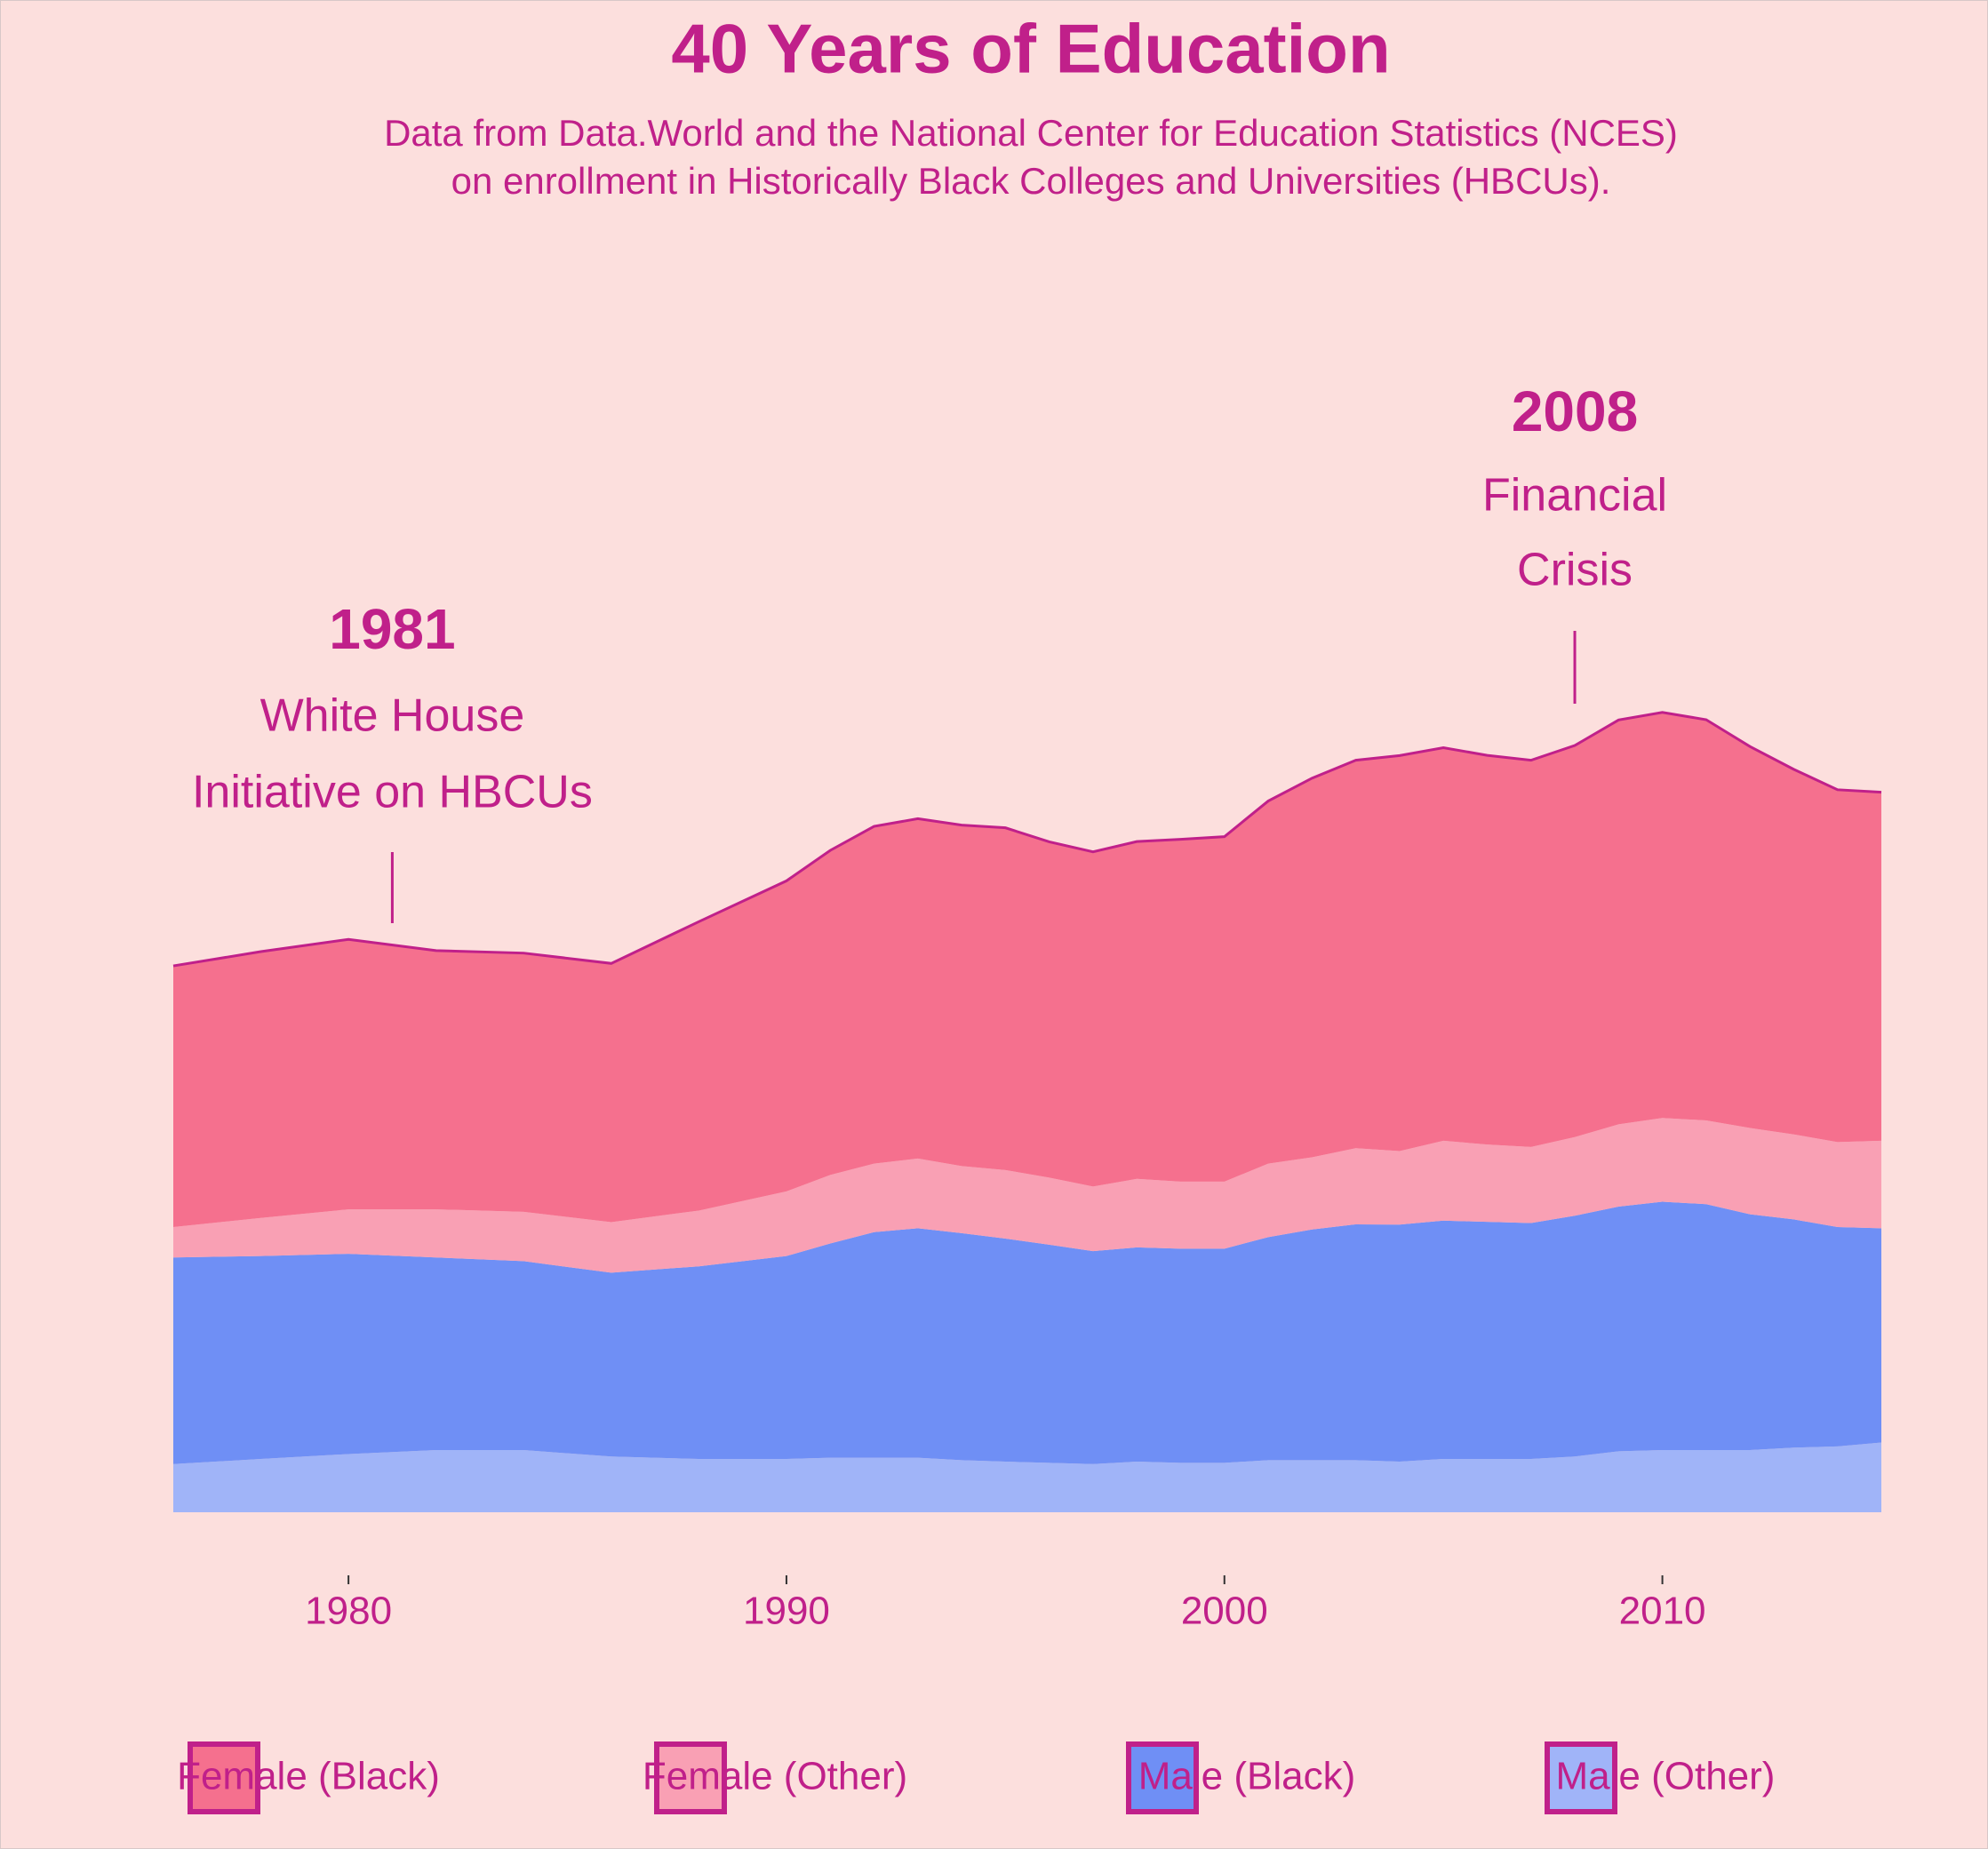 The image size is (1988, 1849). I want to click on x-tick-label: 2010, so click(1662, 1611).